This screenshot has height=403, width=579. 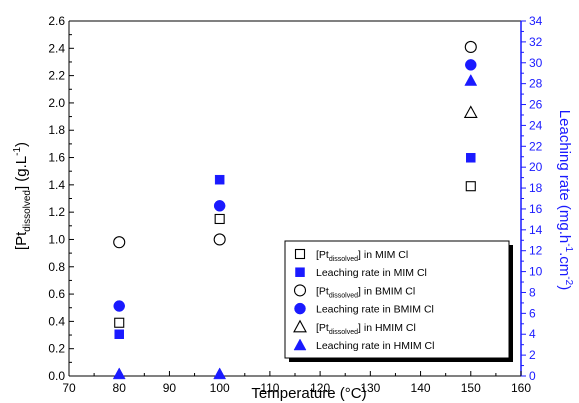 I want to click on x-tick-label: 90, so click(x=170, y=388).